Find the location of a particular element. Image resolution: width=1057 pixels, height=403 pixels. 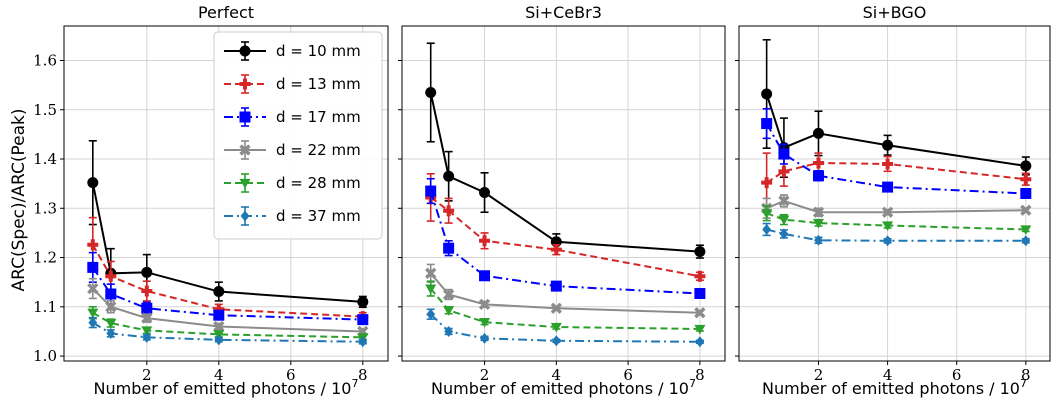

legend-entry: d = 22 mm is located at coordinates (292, 150).